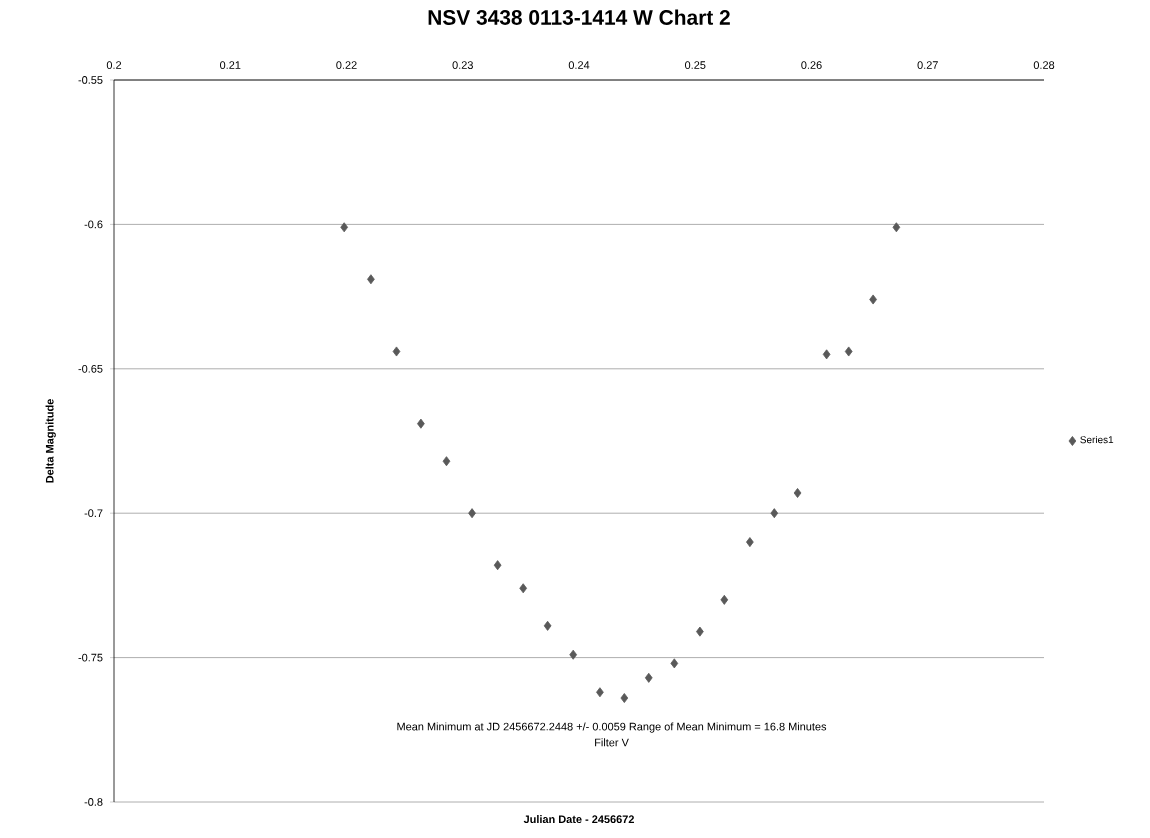  I want to click on chart-title: NSV 3438 0113-1414 W Chart 2, so click(579, 17).